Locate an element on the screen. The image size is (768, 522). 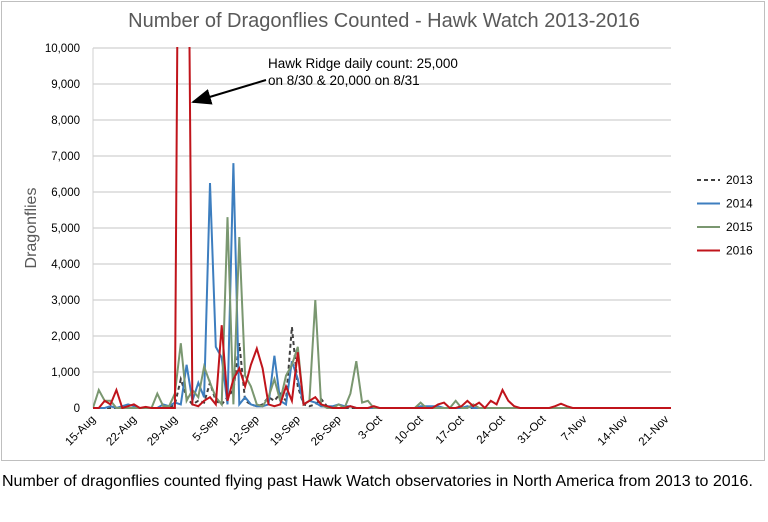
x-tick-label: 14-Nov is located at coordinates (613, 430).